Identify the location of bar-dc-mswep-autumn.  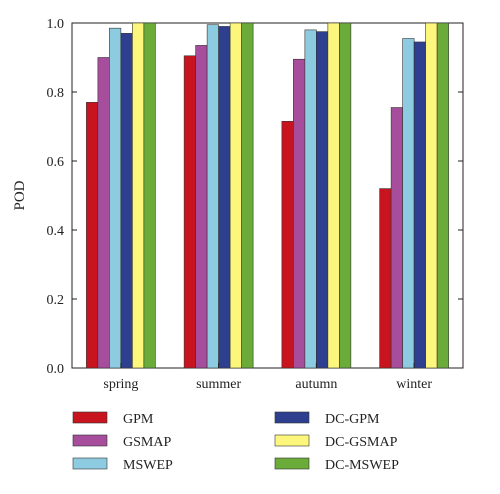
(345, 195).